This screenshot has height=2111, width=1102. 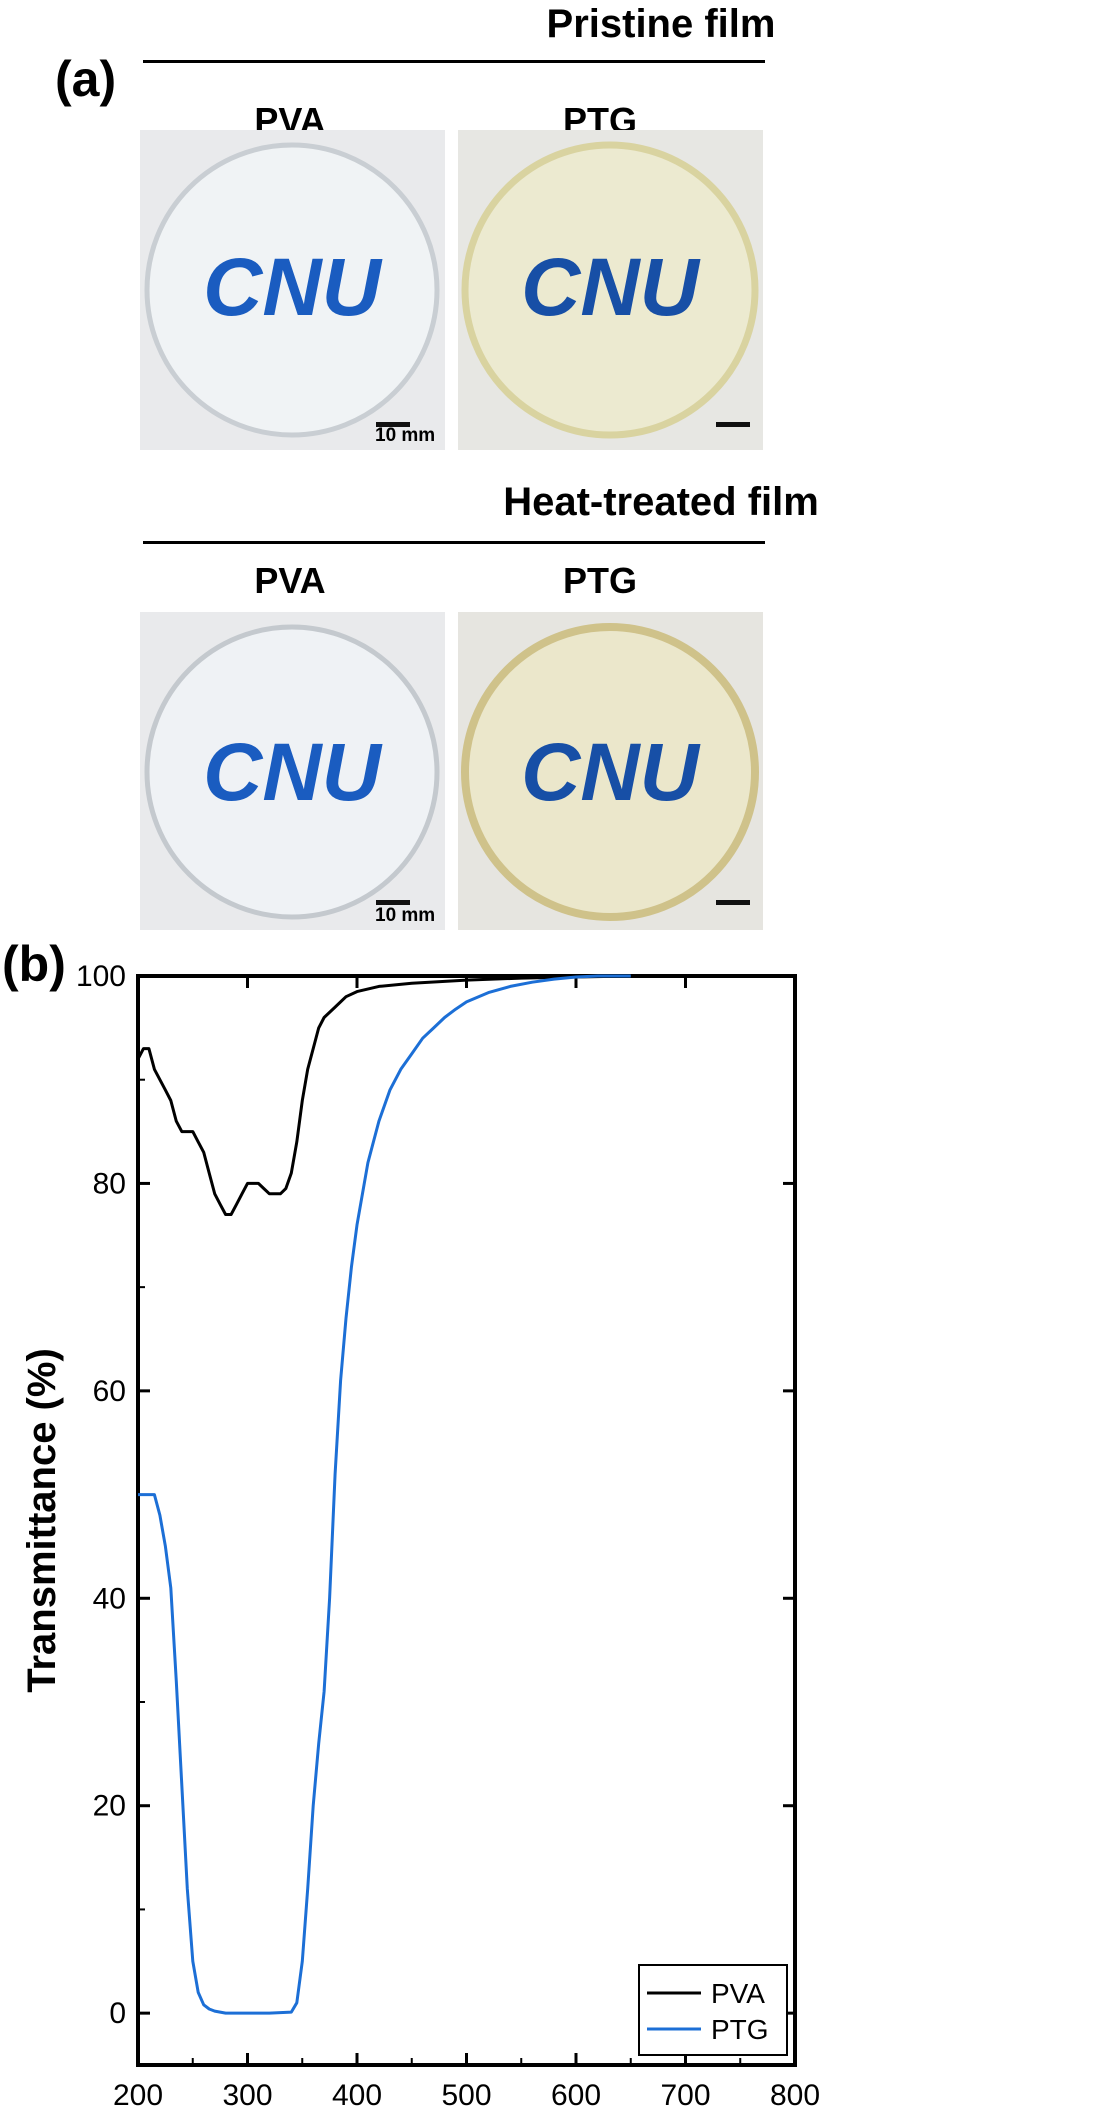 I want to click on section-title-heat-treated: Heat-treated film, so click(x=661, y=502).